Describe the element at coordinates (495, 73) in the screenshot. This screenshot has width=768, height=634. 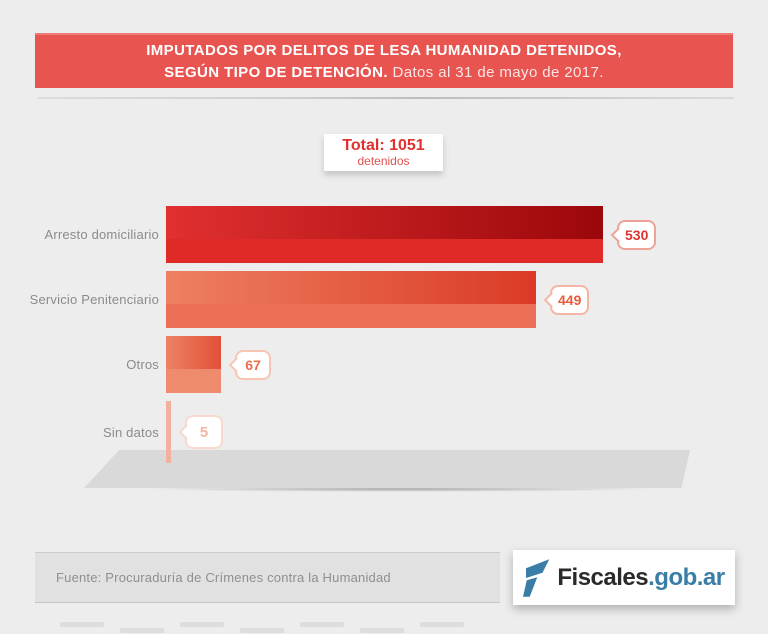
I see `header-date-note: Datos al 31 de mayo de 2017.` at that location.